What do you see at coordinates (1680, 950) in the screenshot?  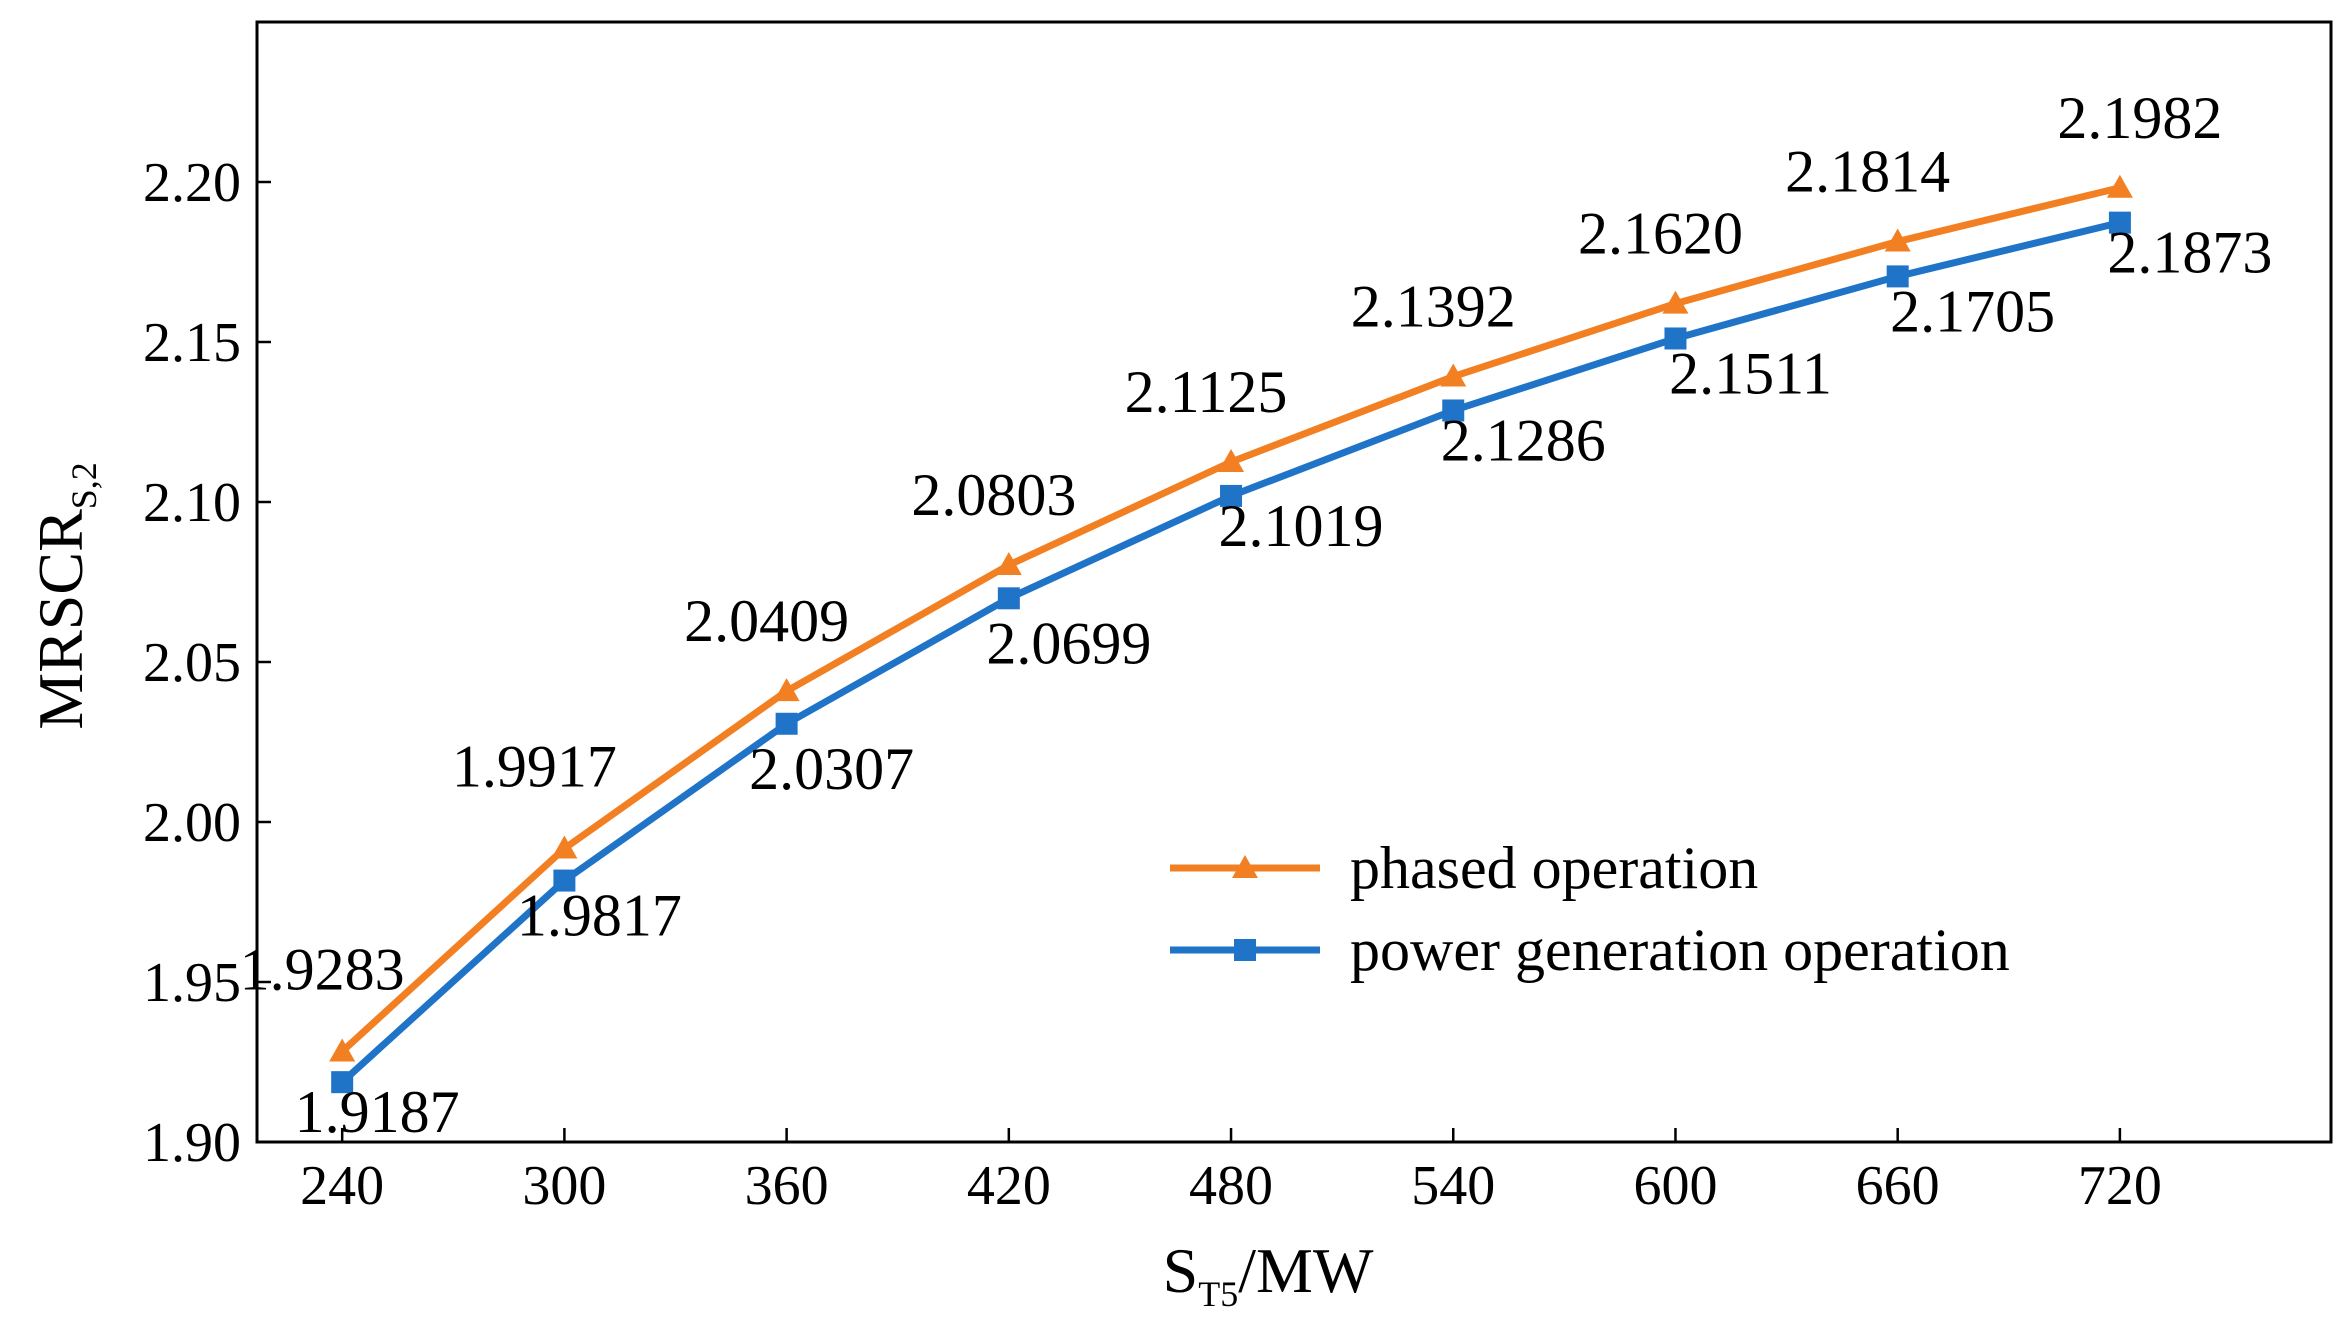 I see `legend-label: power generation operation` at bounding box center [1680, 950].